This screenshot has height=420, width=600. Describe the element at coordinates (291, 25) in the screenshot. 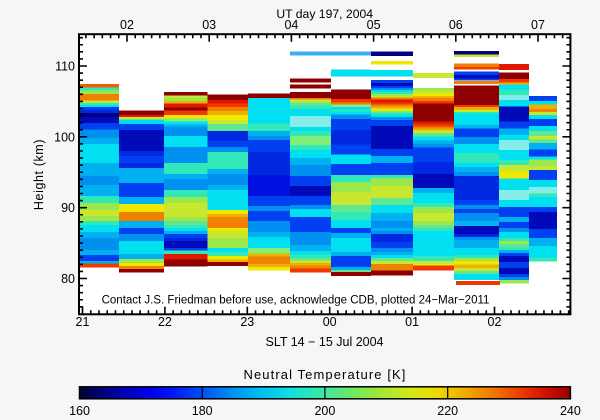

I see `svg-text: 04` at that location.